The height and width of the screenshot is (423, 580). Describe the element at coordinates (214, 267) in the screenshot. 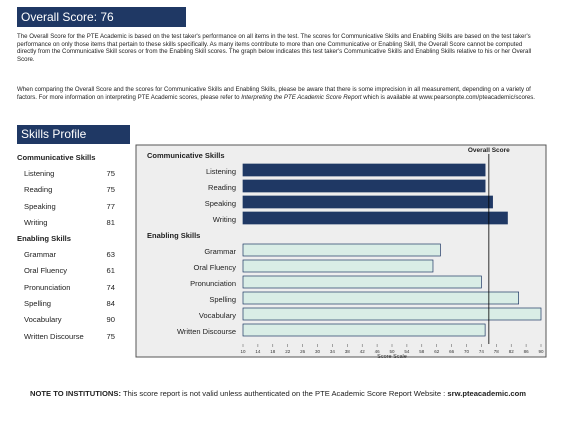

I see `chart-category-label: Oral Fluency` at that location.